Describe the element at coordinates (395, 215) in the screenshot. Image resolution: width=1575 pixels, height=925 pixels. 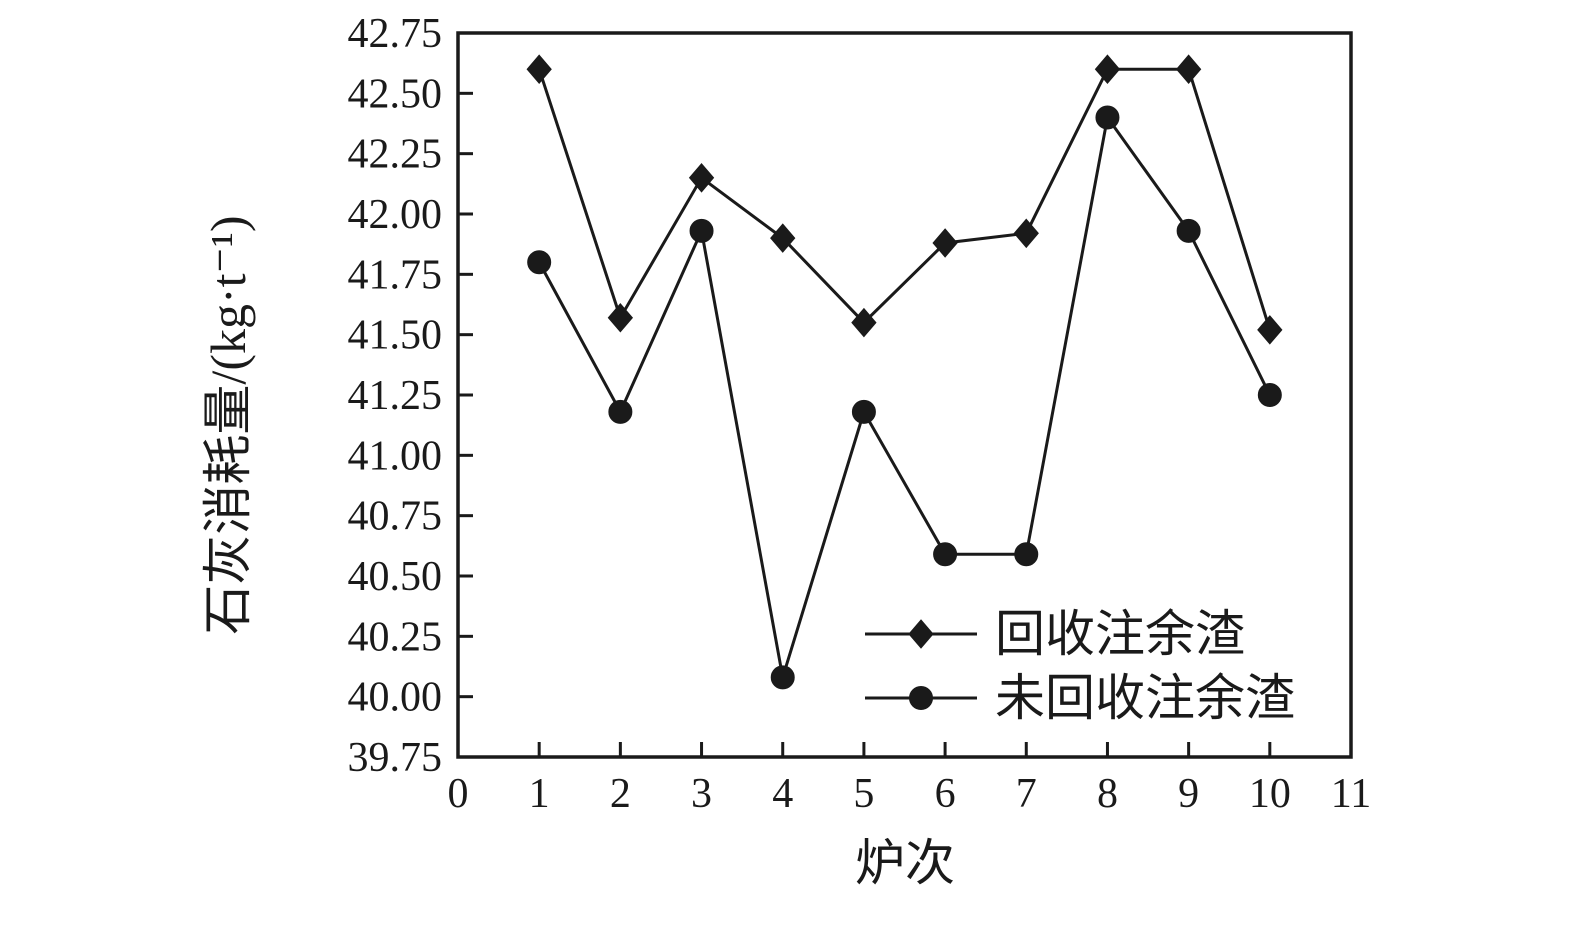
I see `y-tick-label: 42.00` at that location.